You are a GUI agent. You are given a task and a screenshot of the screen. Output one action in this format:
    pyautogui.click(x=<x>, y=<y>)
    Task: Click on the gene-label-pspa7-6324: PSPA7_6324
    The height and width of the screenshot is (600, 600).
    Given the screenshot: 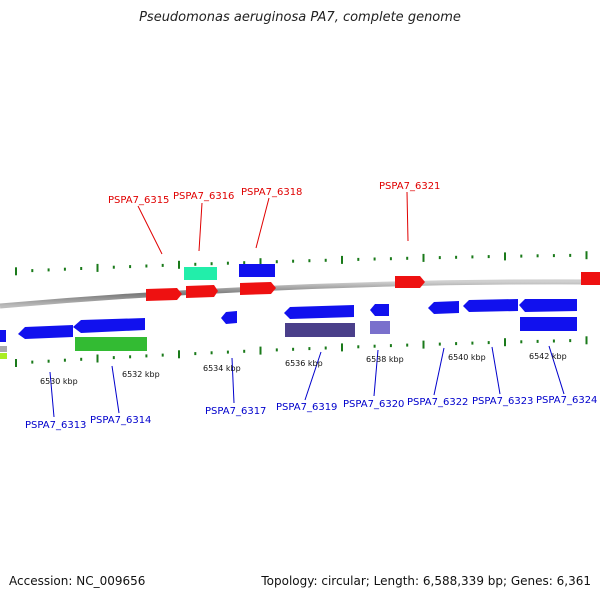 What is the action you would take?
    pyautogui.click(x=566, y=400)
    